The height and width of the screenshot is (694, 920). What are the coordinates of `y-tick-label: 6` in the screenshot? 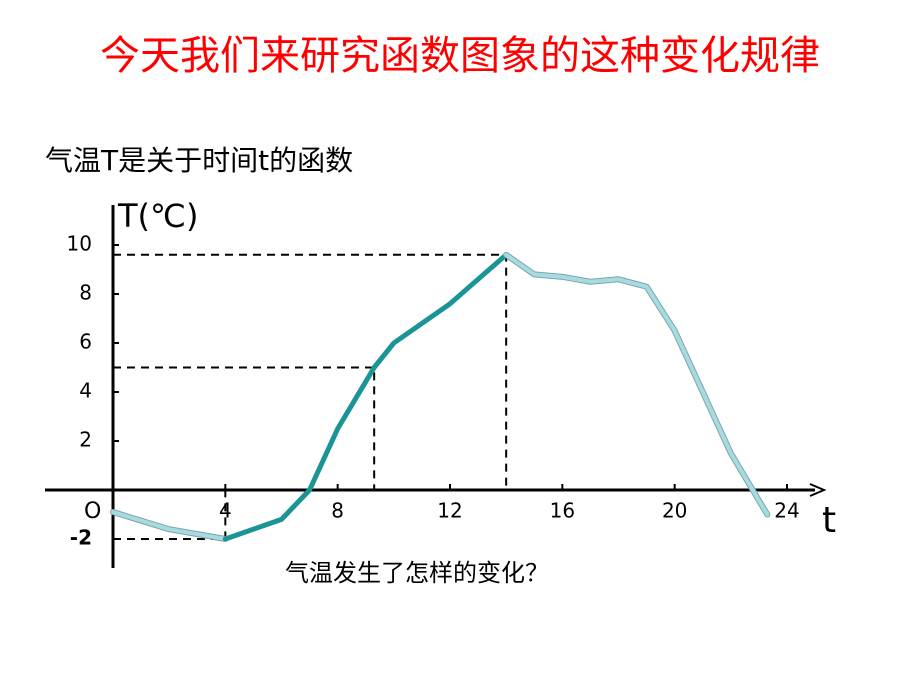 It's located at (85, 342).